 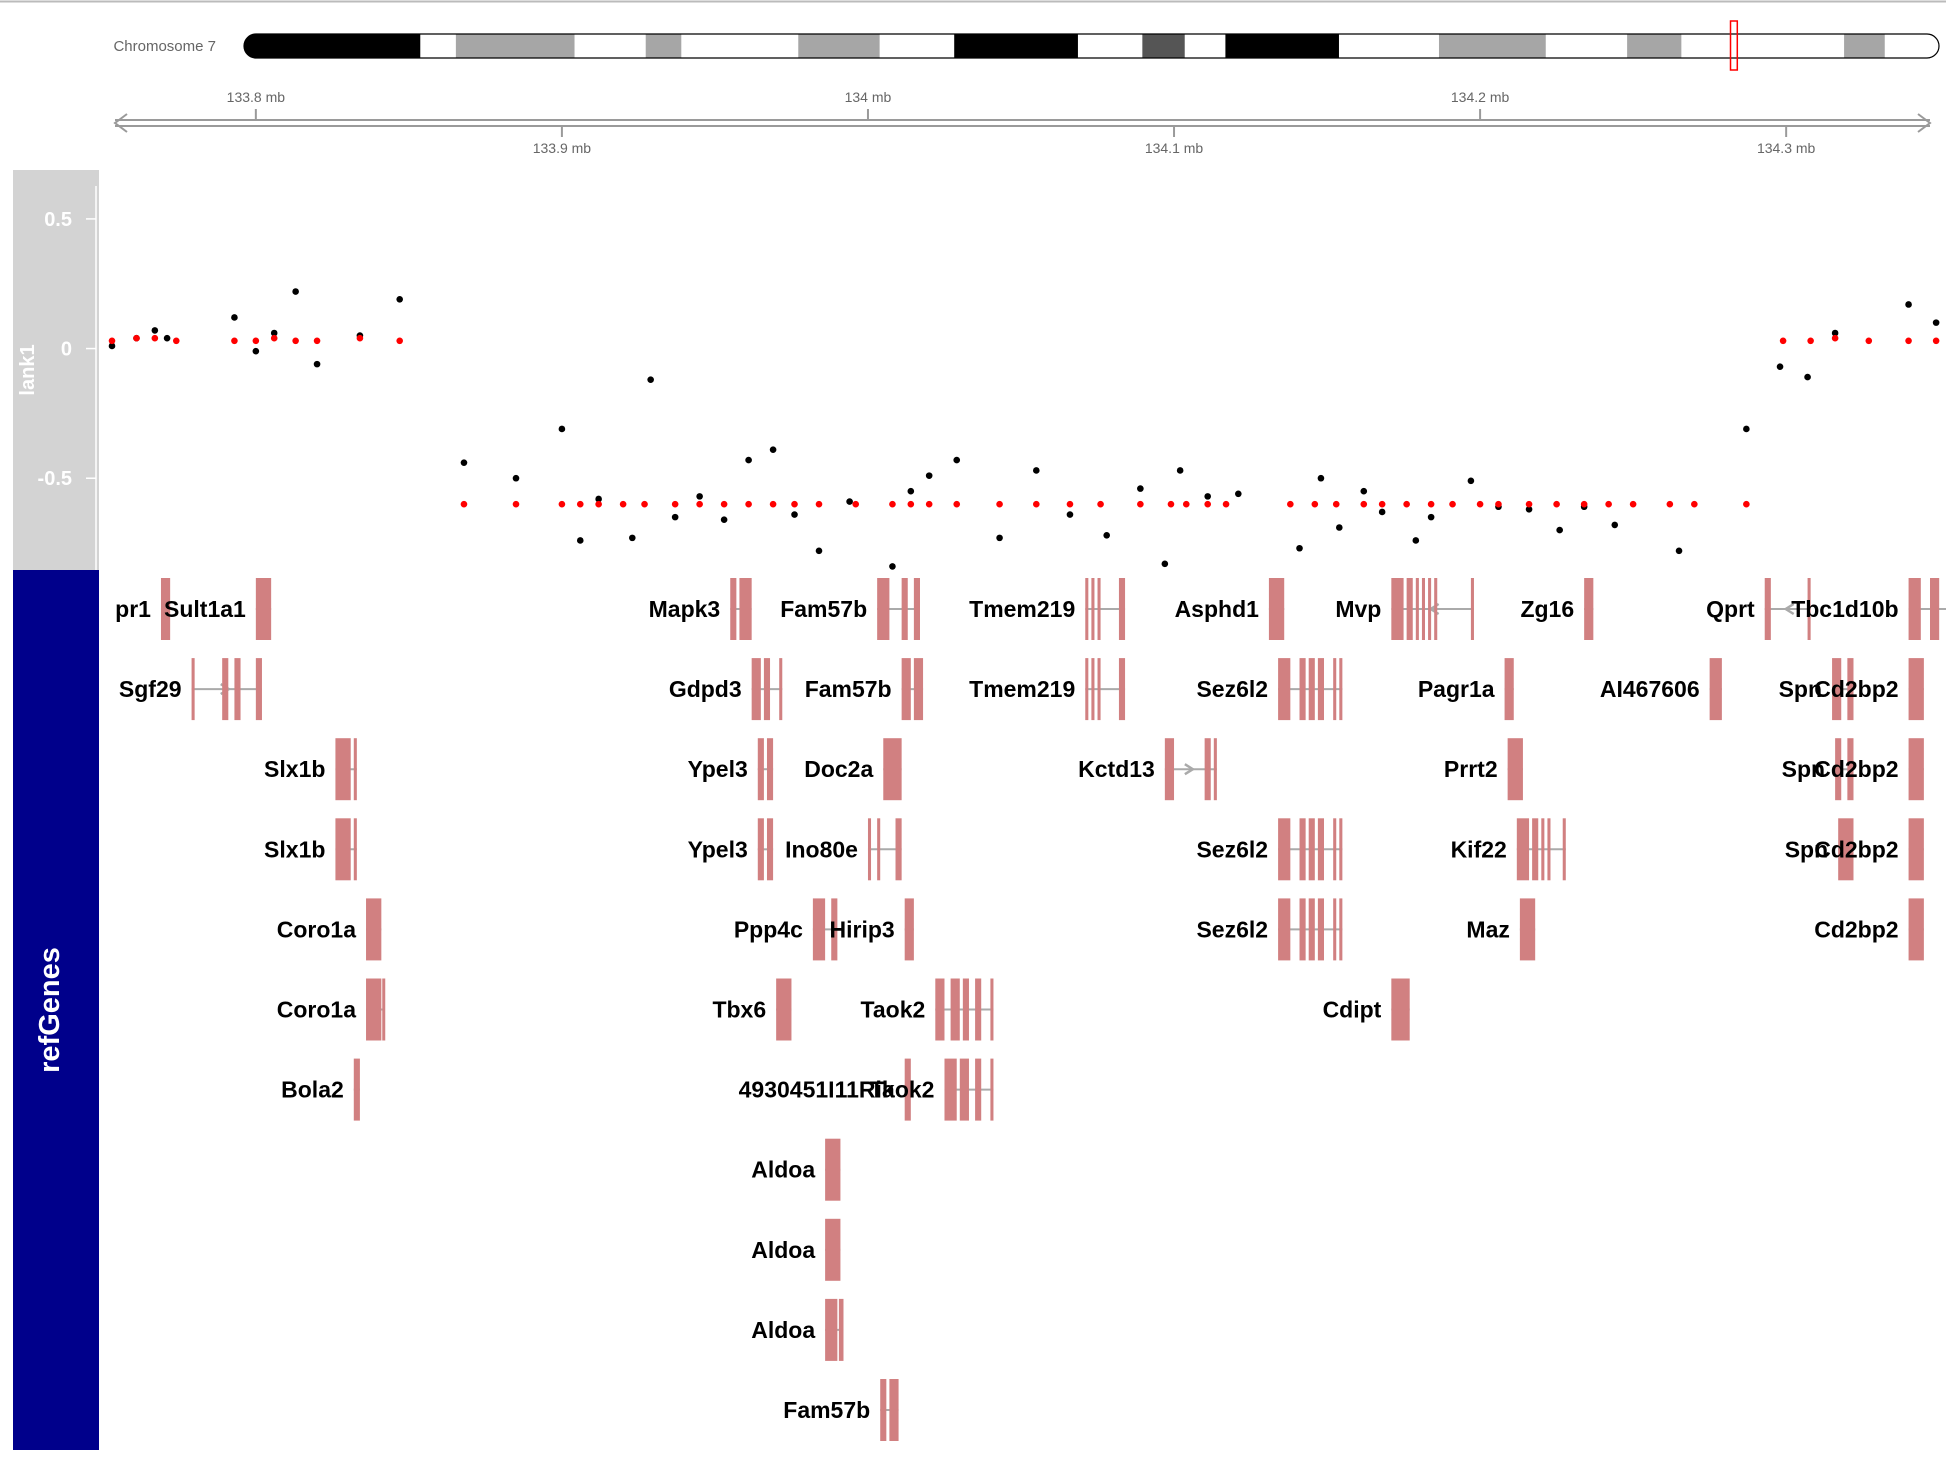 I want to click on y-tick-label: 0.5, so click(x=58, y=220).